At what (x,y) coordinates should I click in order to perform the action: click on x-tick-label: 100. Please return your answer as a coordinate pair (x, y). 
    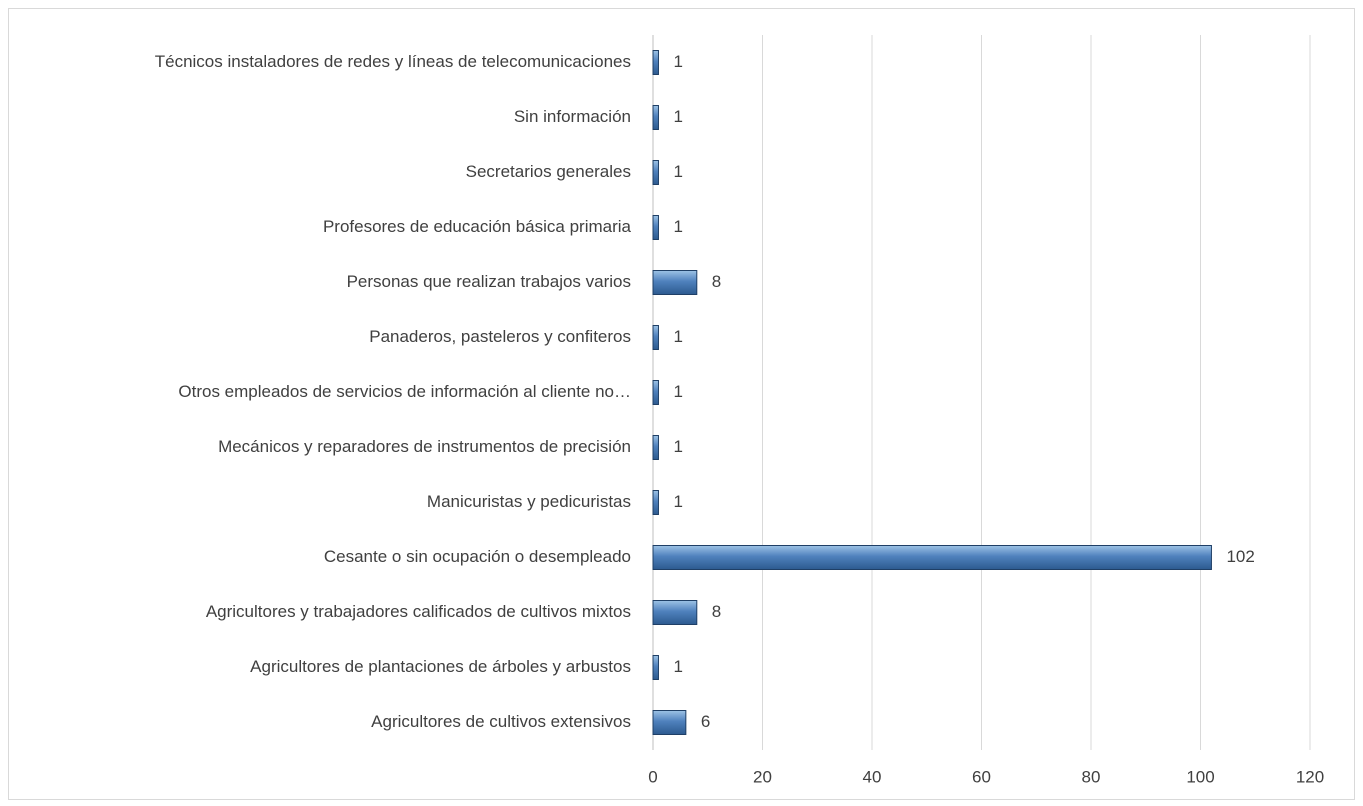
    Looking at the image, I should click on (1200, 776).